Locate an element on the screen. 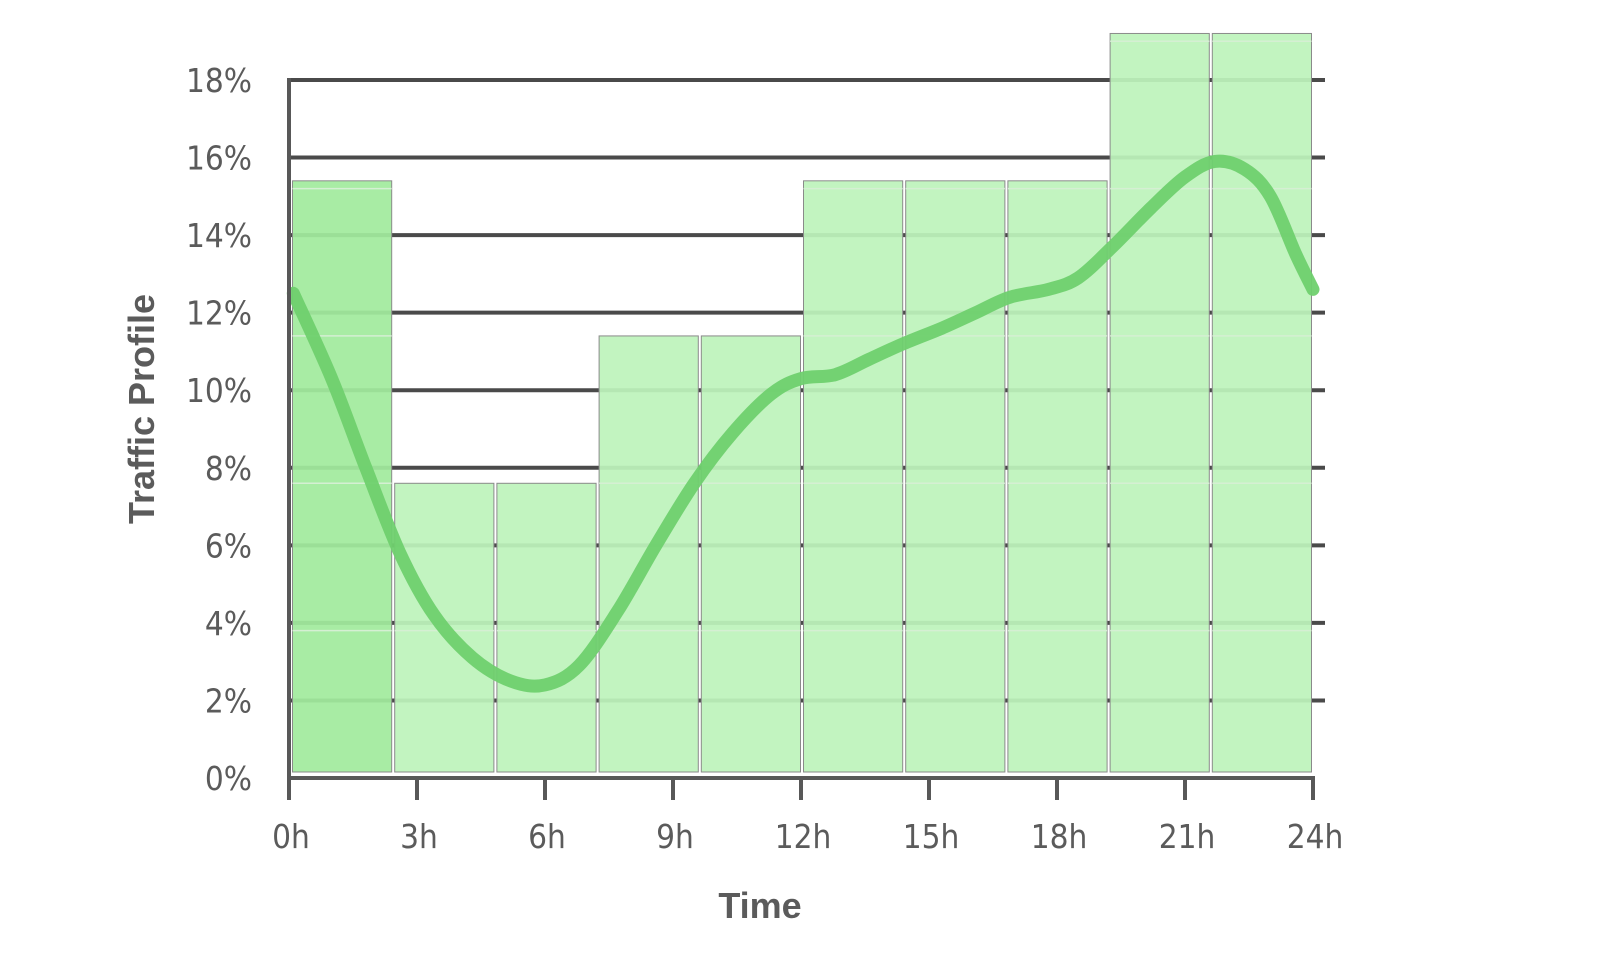 The image size is (1598, 975). y-tick-label-8: 16% is located at coordinates (219, 158).